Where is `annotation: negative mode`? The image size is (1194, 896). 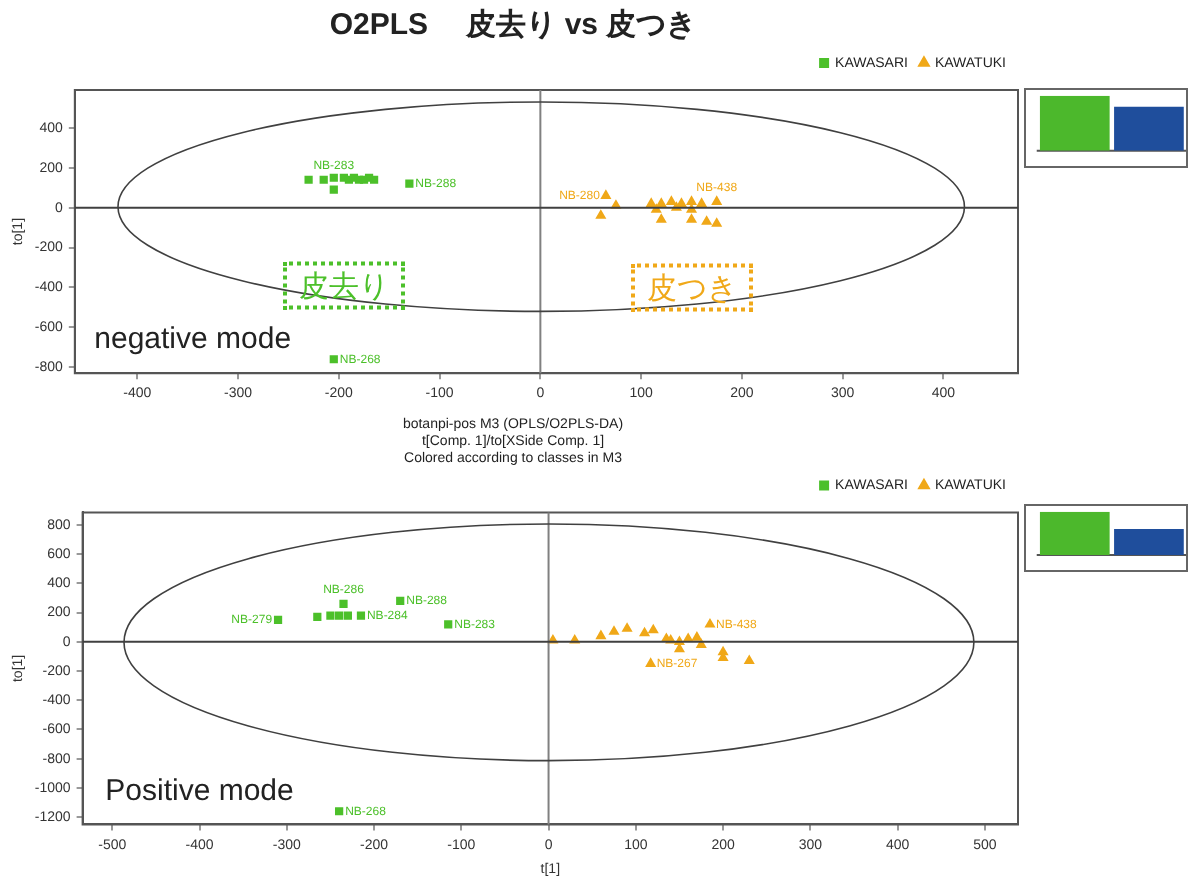 annotation: negative mode is located at coordinates (193, 338).